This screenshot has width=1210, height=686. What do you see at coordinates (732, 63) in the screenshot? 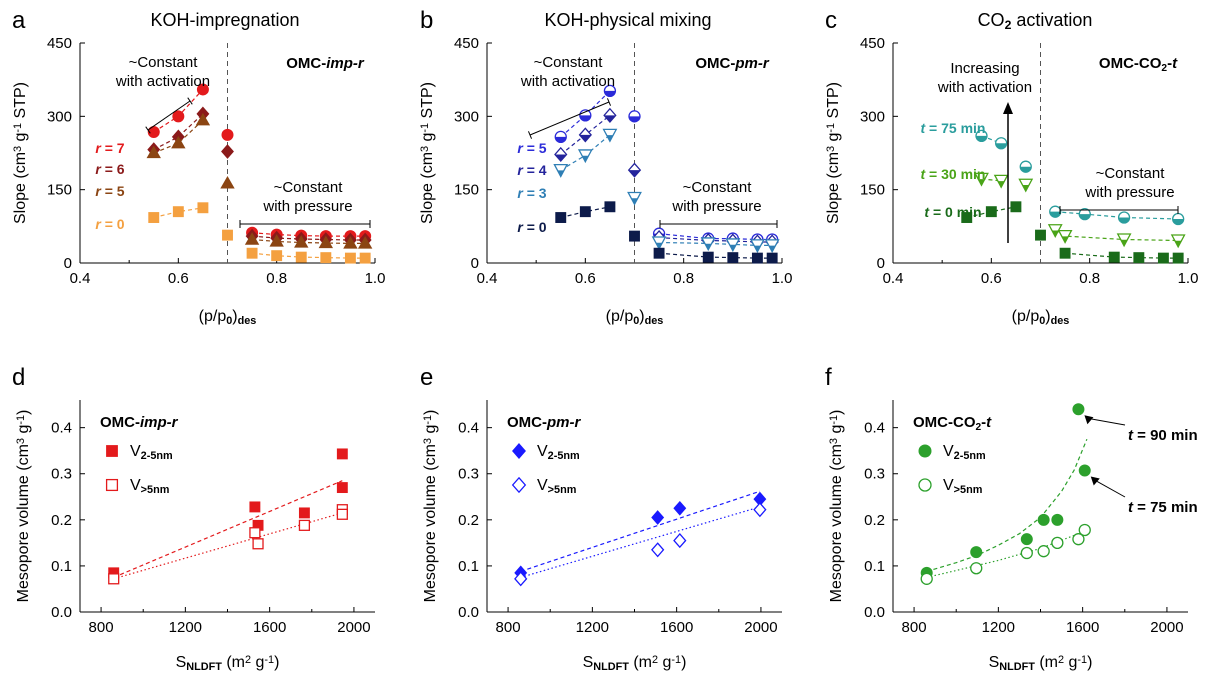
I see `sample-tag: OMC-pm-r` at bounding box center [732, 63].